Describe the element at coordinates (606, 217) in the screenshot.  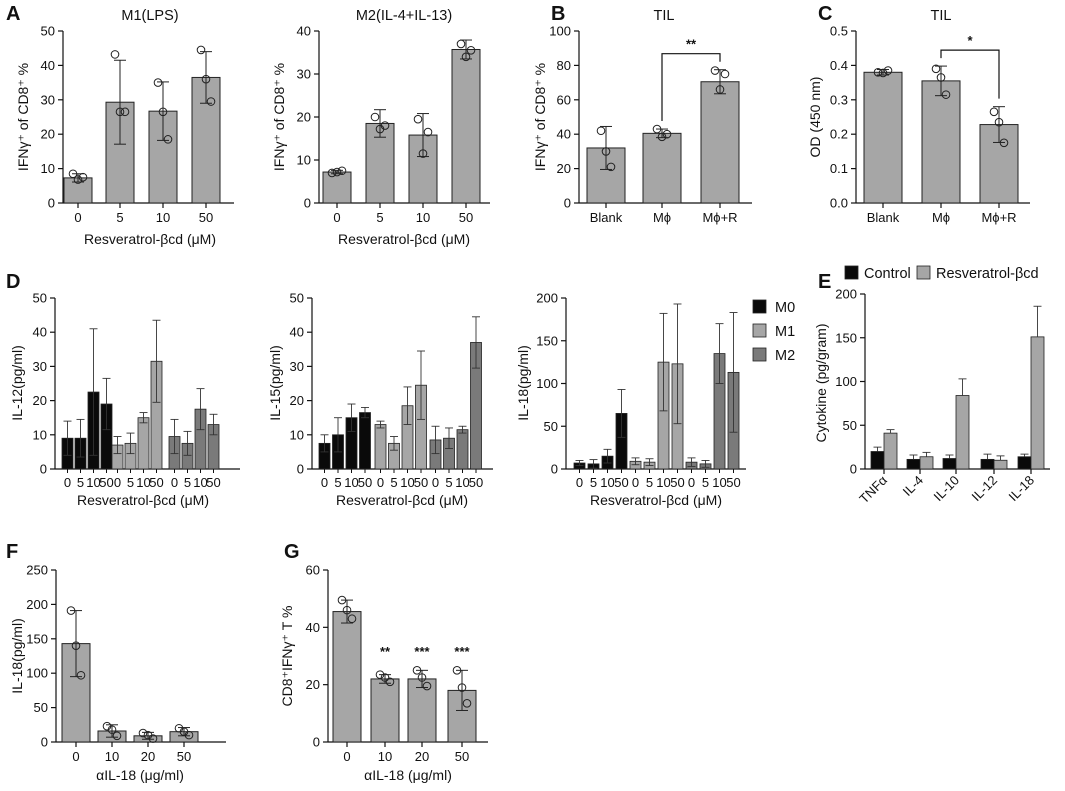
I see `x-tick-label: Blank` at that location.